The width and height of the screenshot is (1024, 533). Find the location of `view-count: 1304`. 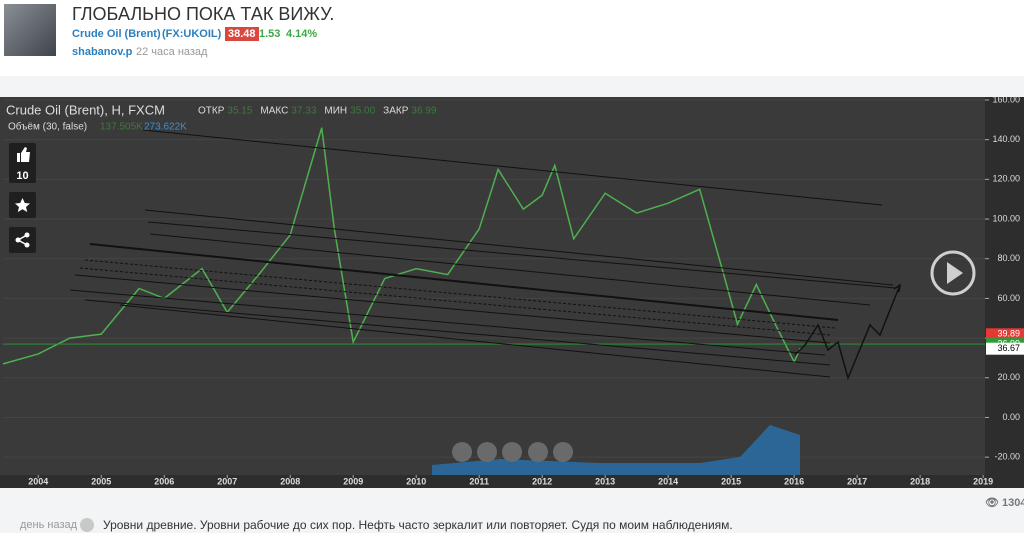

view-count: 1304 is located at coordinates (1013, 503).